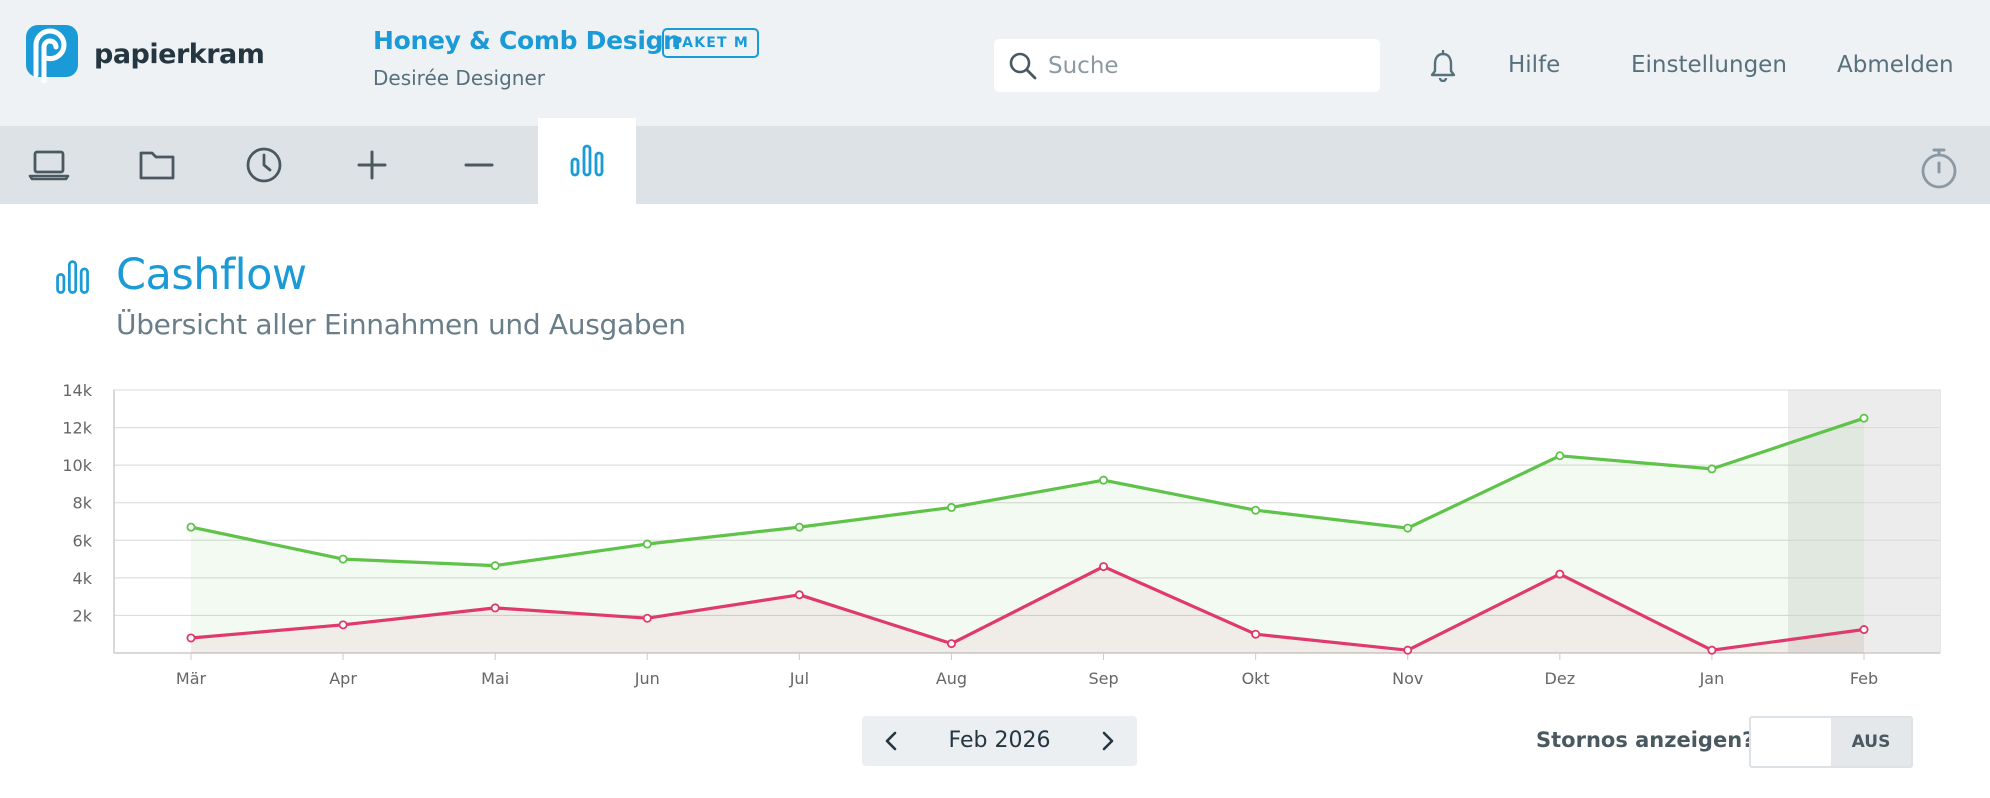 The width and height of the screenshot is (1990, 798). I want to click on bell-icon, so click(1443, 66).